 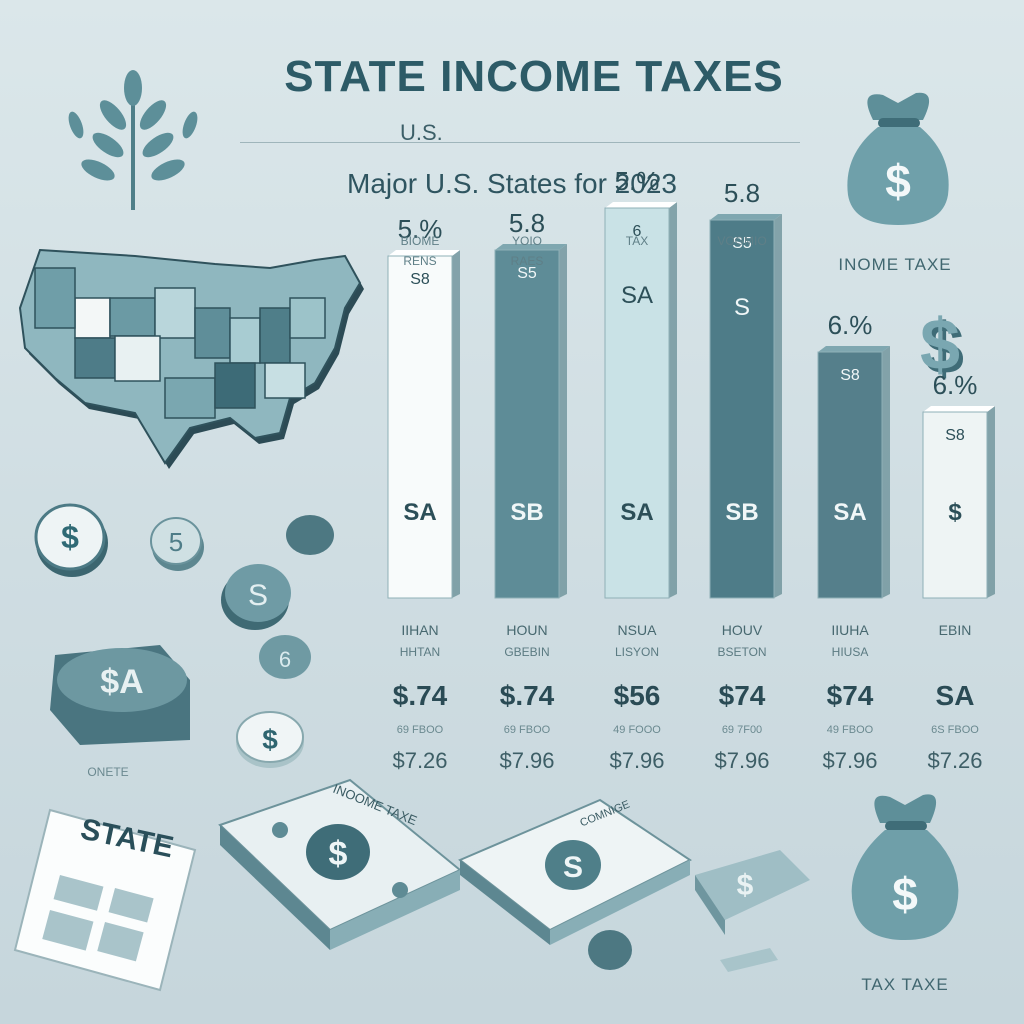 I want to click on category-top-label: VOGMIO, so click(x=741, y=241).